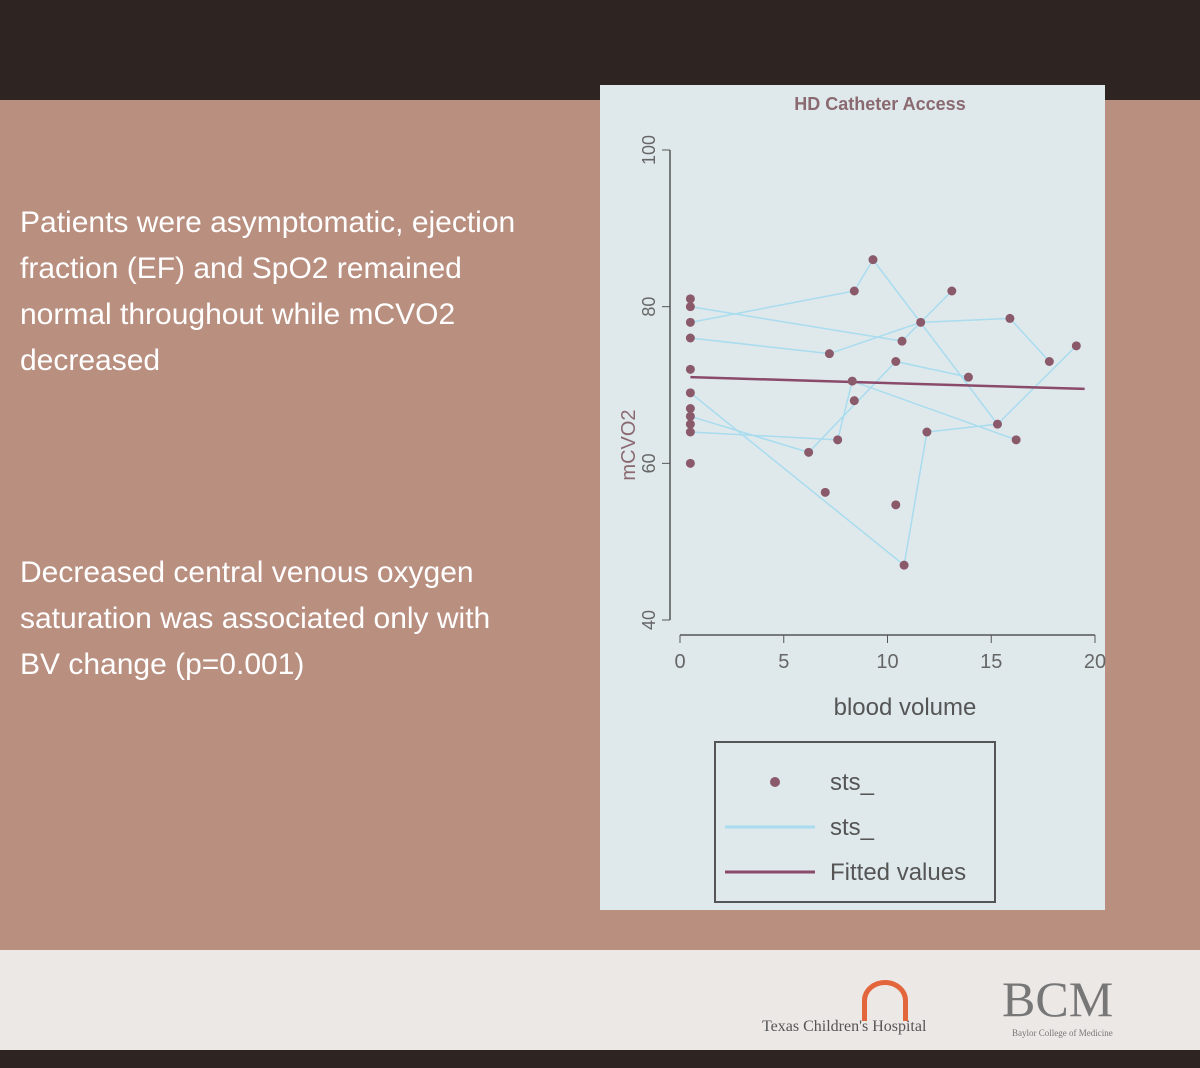 The width and height of the screenshot is (1200, 1068). What do you see at coordinates (905, 707) in the screenshot?
I see `x-axis-label: blood volume` at bounding box center [905, 707].